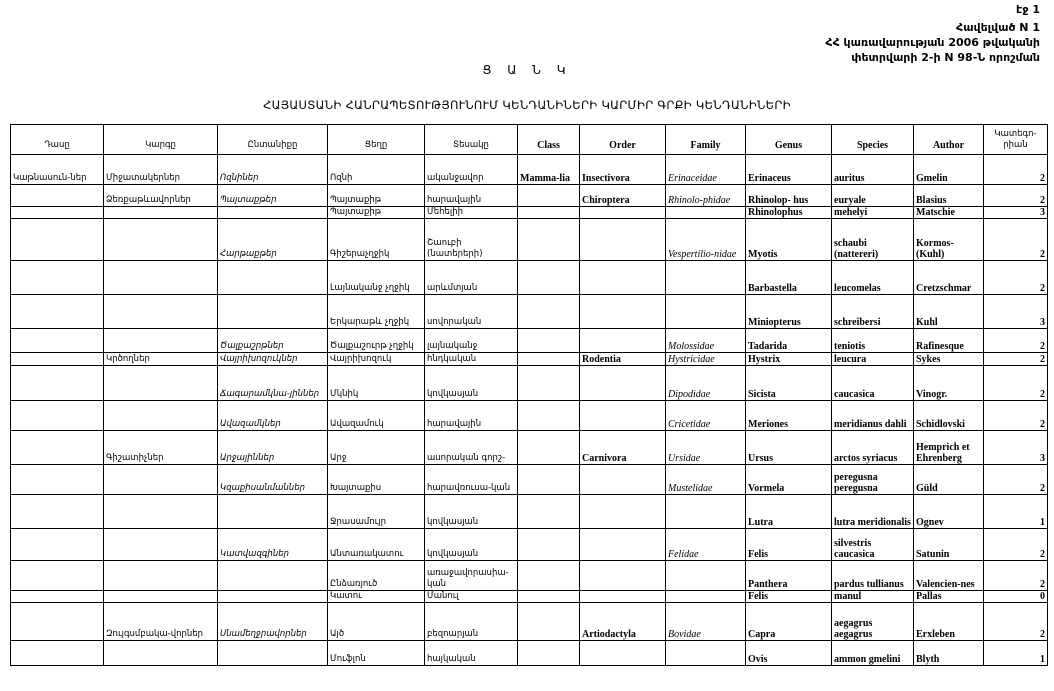  Describe the element at coordinates (471, 575) in the screenshot. I see `cell-species-hy: առաջավորասիա-կան` at that location.